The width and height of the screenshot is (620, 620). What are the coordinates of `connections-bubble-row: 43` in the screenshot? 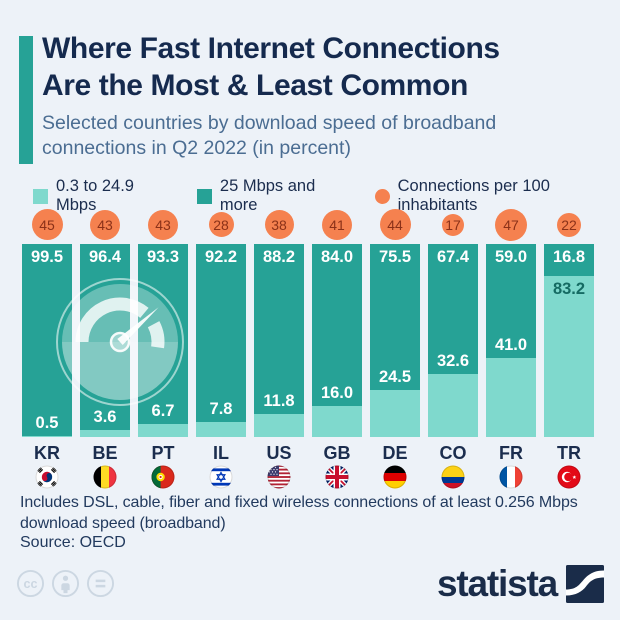 It's located at (105, 224).